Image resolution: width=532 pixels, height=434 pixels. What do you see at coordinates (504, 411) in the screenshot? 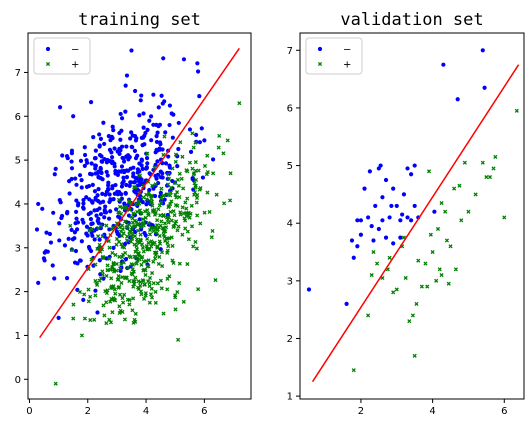
I see `x-tick-label: 6` at bounding box center [504, 411].